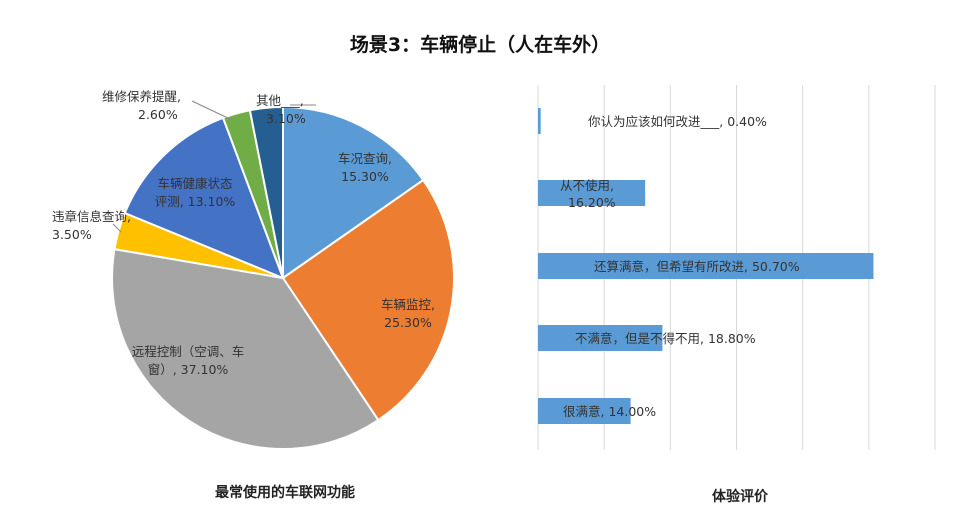  What do you see at coordinates (195, 201) in the screenshot?
I see `pie-data-label-value: 评测, 13.10%` at bounding box center [195, 201].